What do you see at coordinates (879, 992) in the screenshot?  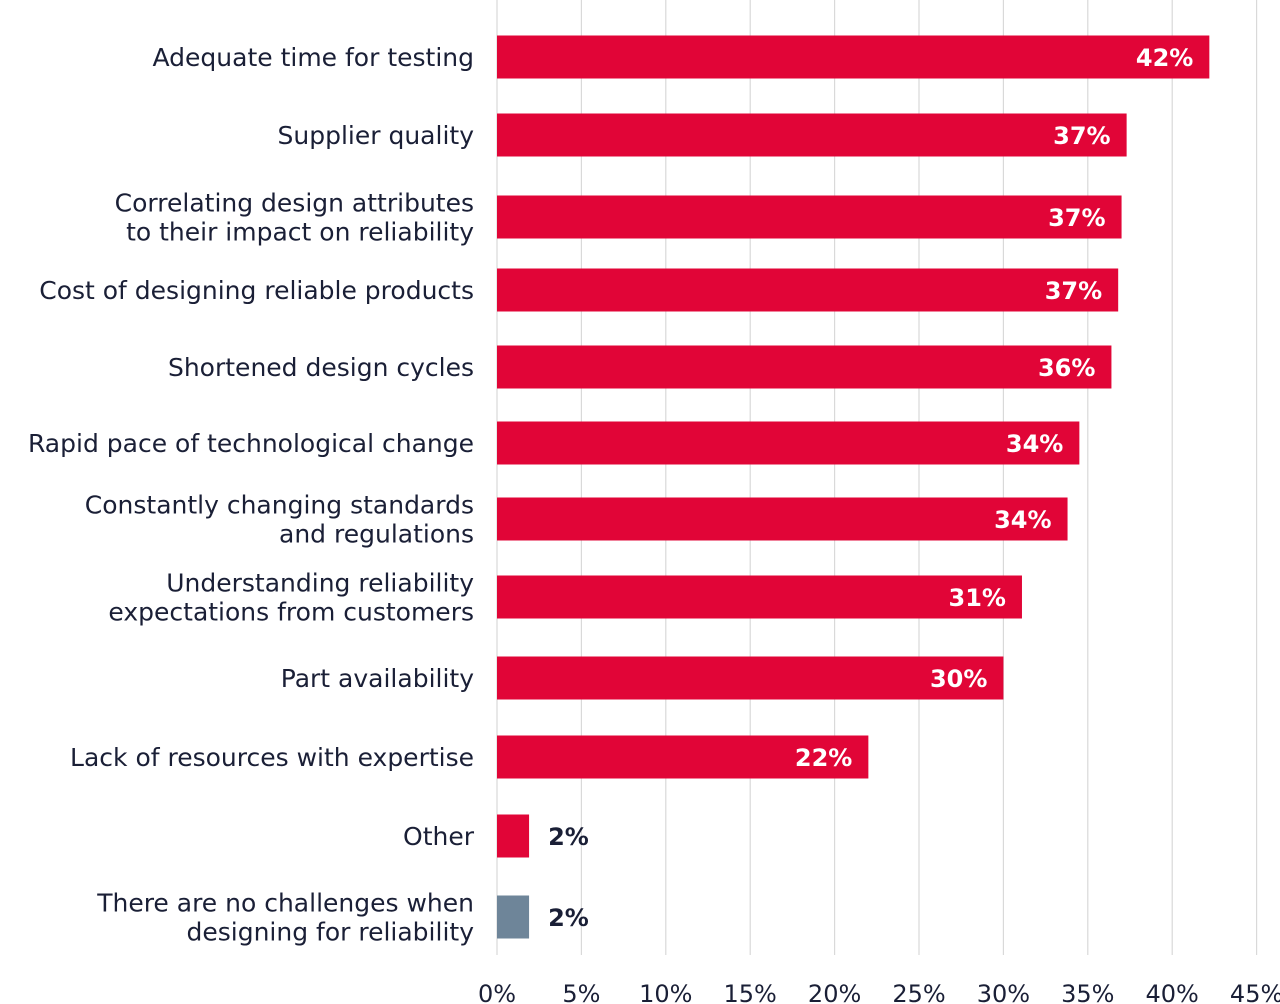 I see `x-axis-tick-labels: 0% 5% 10% 15% 20% 25% 30% 35% 40% 45%` at bounding box center [879, 992].